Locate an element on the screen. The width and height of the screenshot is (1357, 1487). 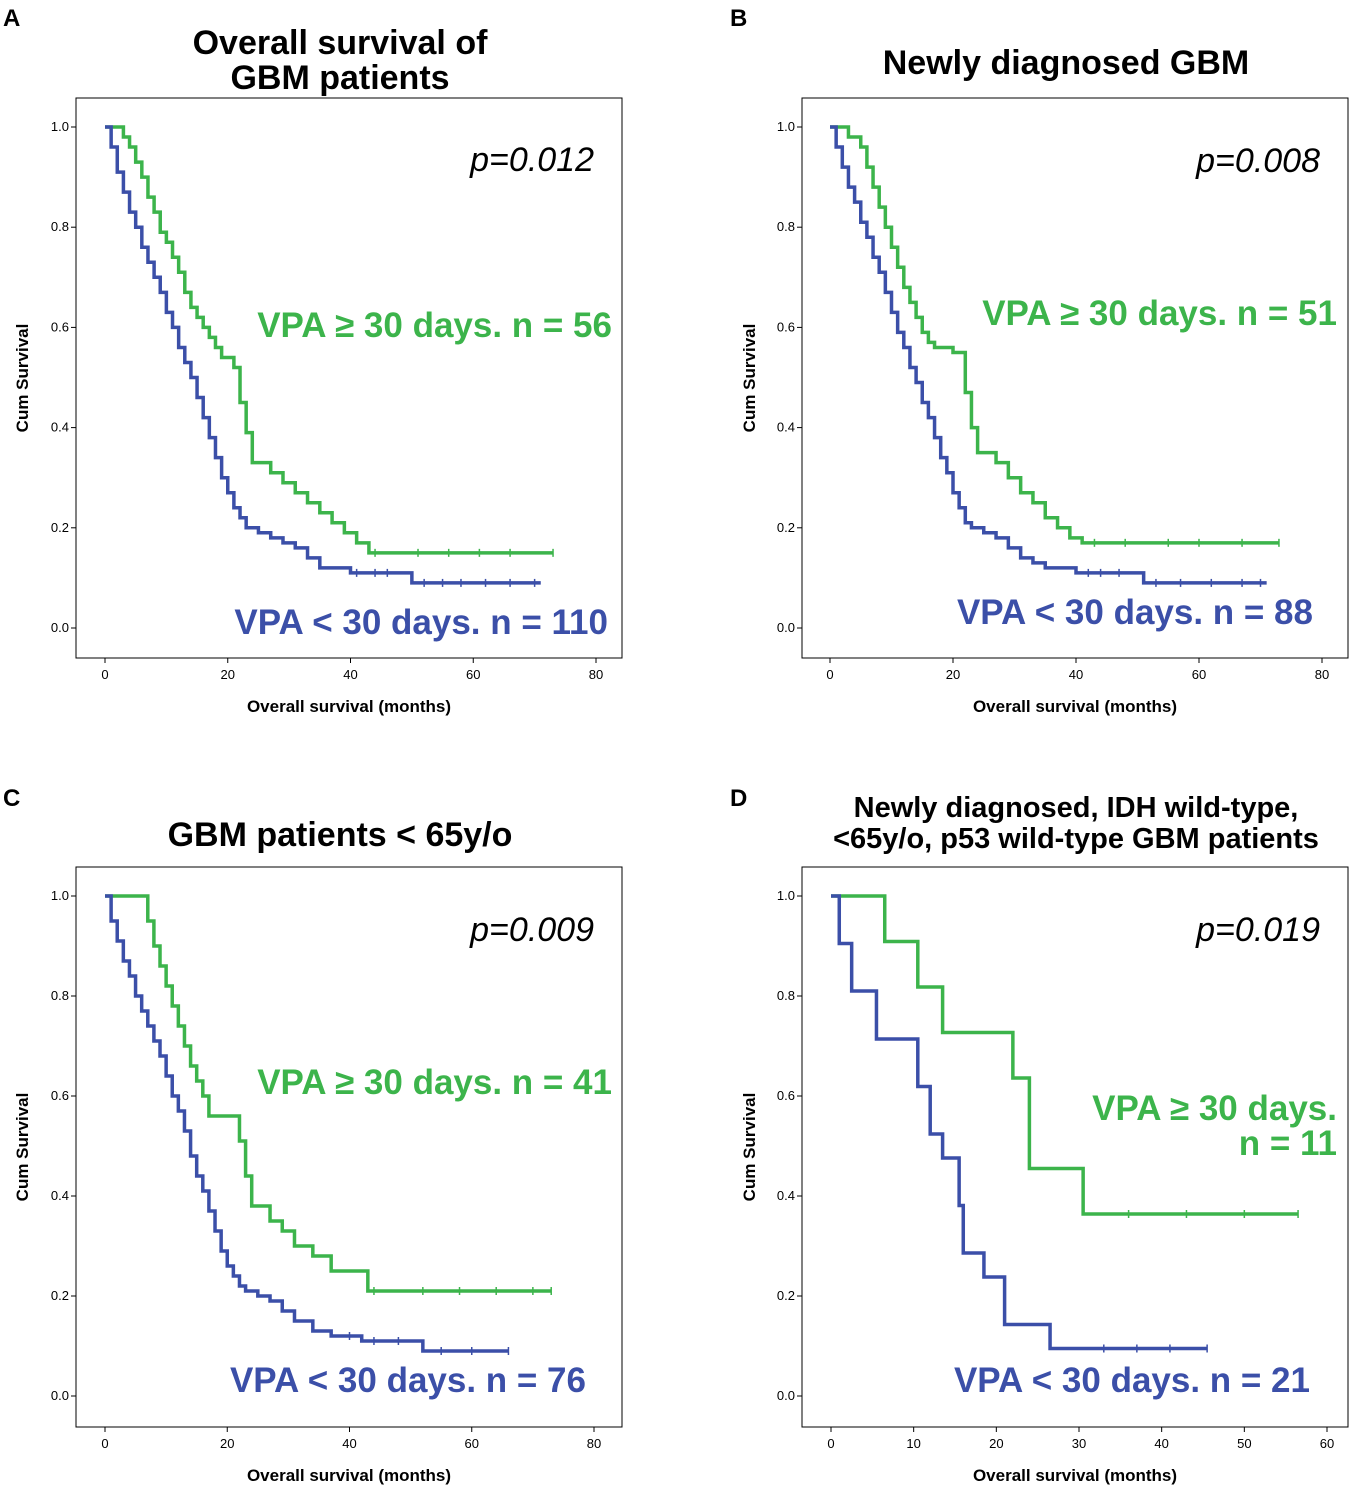
chart-title: GBM patients is located at coordinates (339, 78).